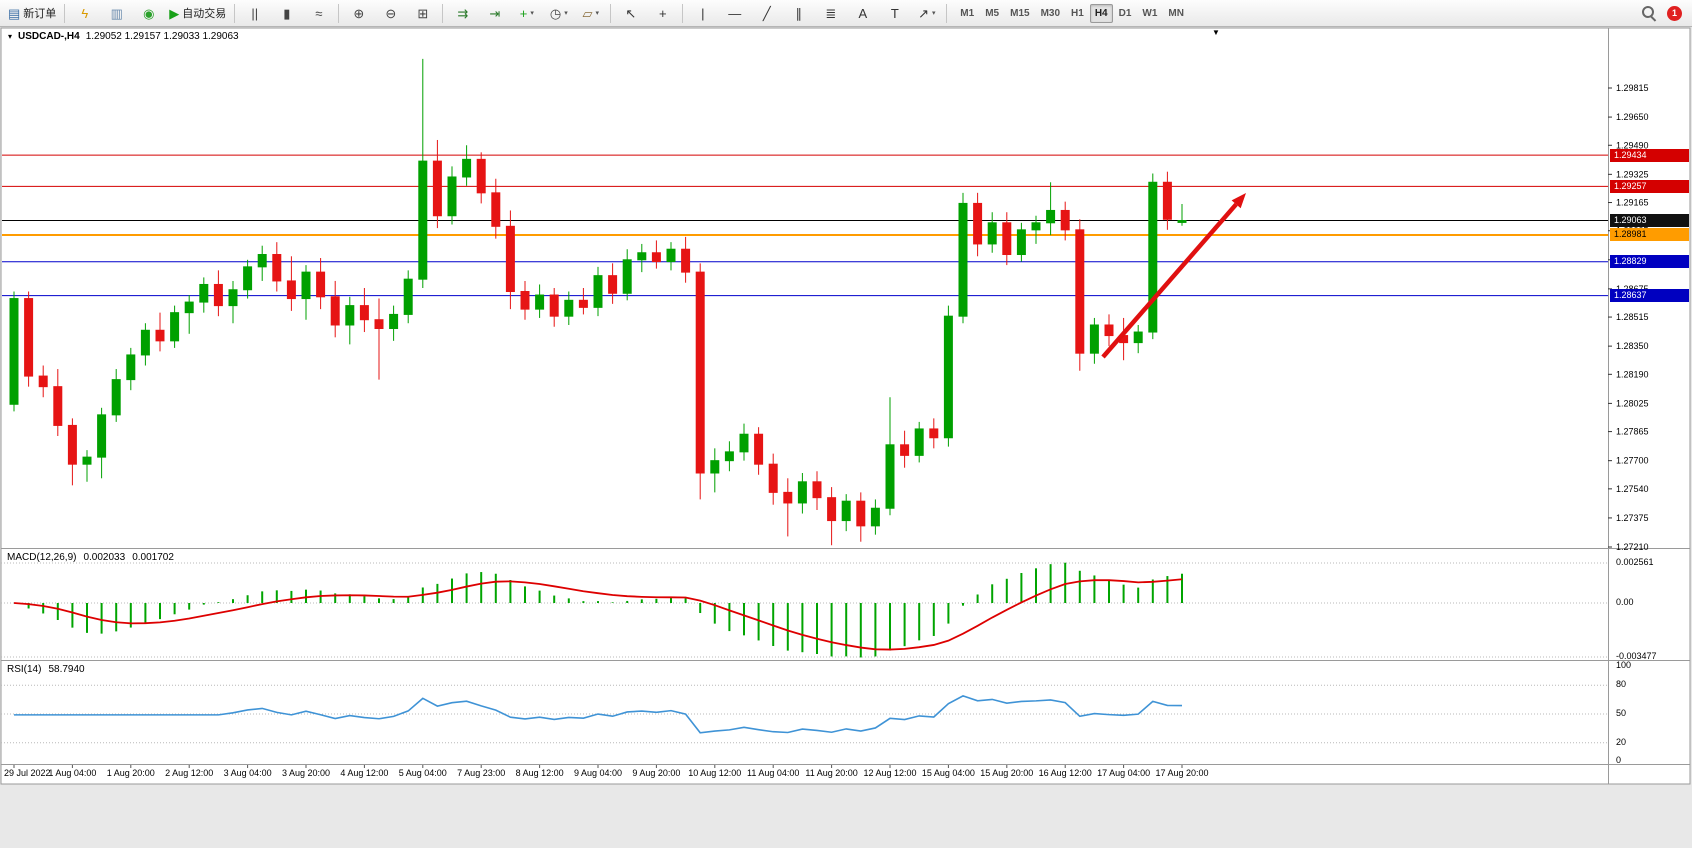 This screenshot has width=1692, height=848. I want to click on new-order-button-label: 新订单, so click(40, 14).